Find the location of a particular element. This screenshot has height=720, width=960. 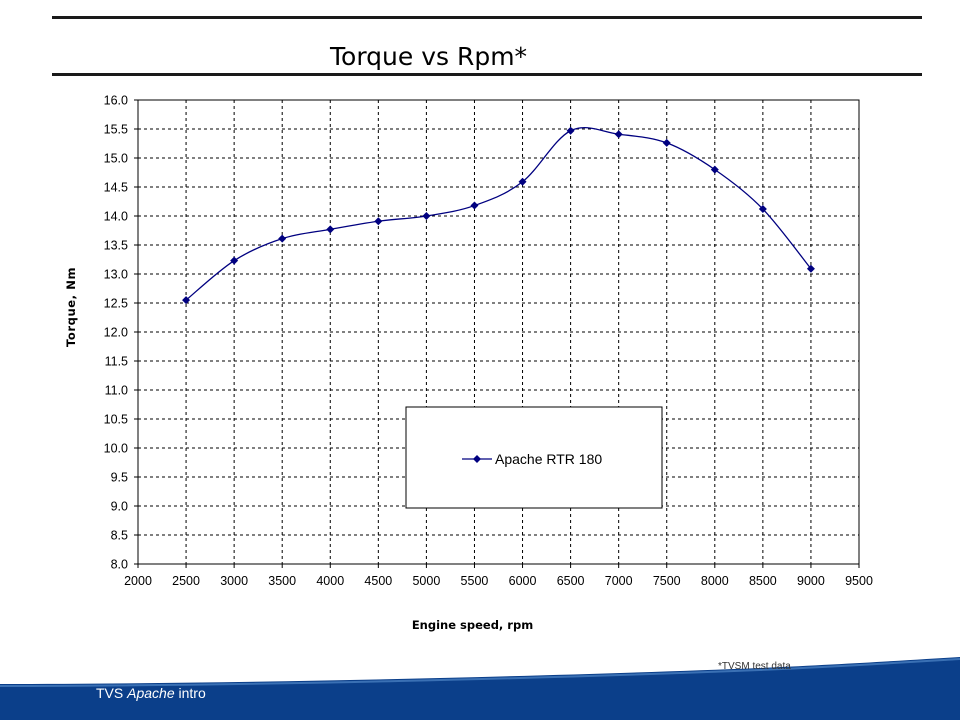

y-tick-label: 11.5 is located at coordinates (116, 362).